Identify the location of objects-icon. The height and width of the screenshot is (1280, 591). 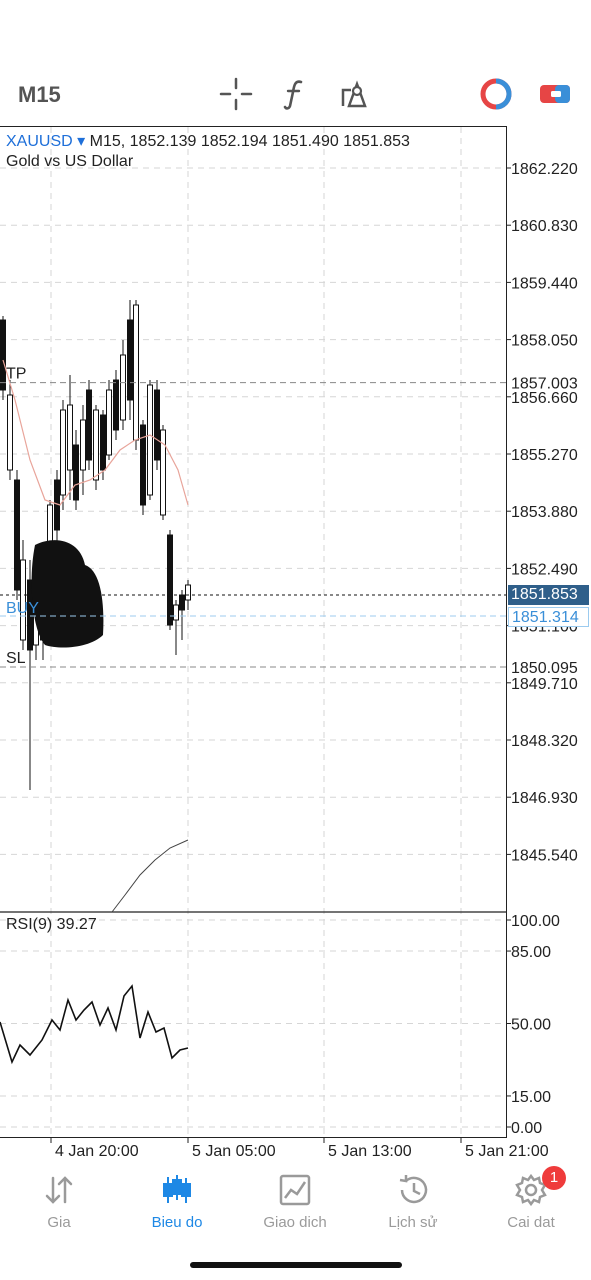
(355, 94).